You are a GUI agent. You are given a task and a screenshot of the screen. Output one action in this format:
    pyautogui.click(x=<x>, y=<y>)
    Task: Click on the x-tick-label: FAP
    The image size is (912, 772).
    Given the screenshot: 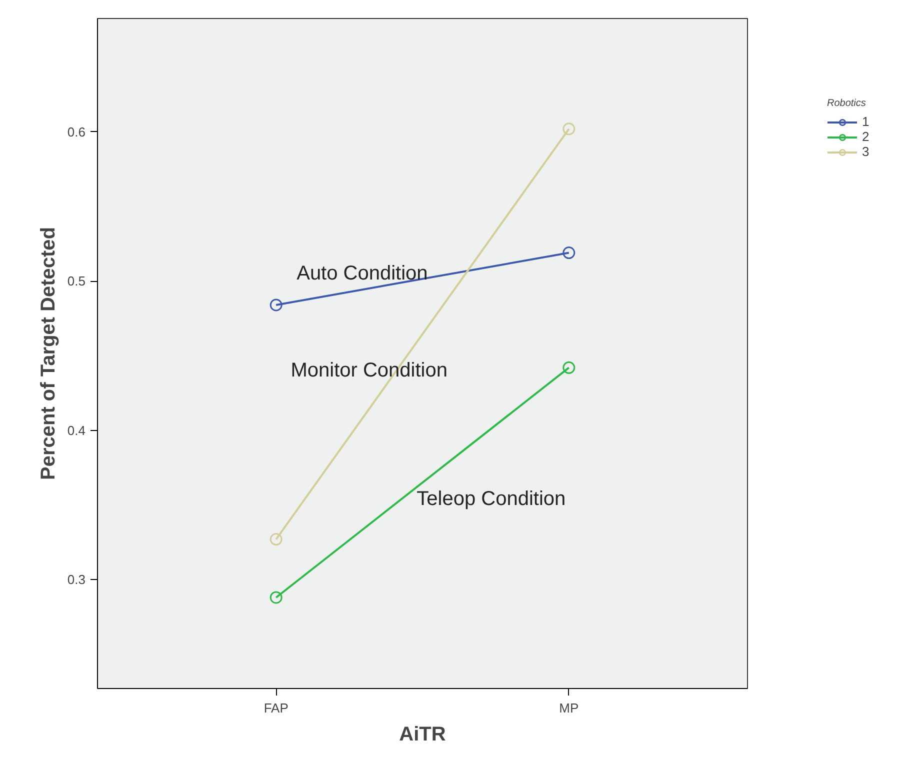 What is the action you would take?
    pyautogui.click(x=276, y=708)
    